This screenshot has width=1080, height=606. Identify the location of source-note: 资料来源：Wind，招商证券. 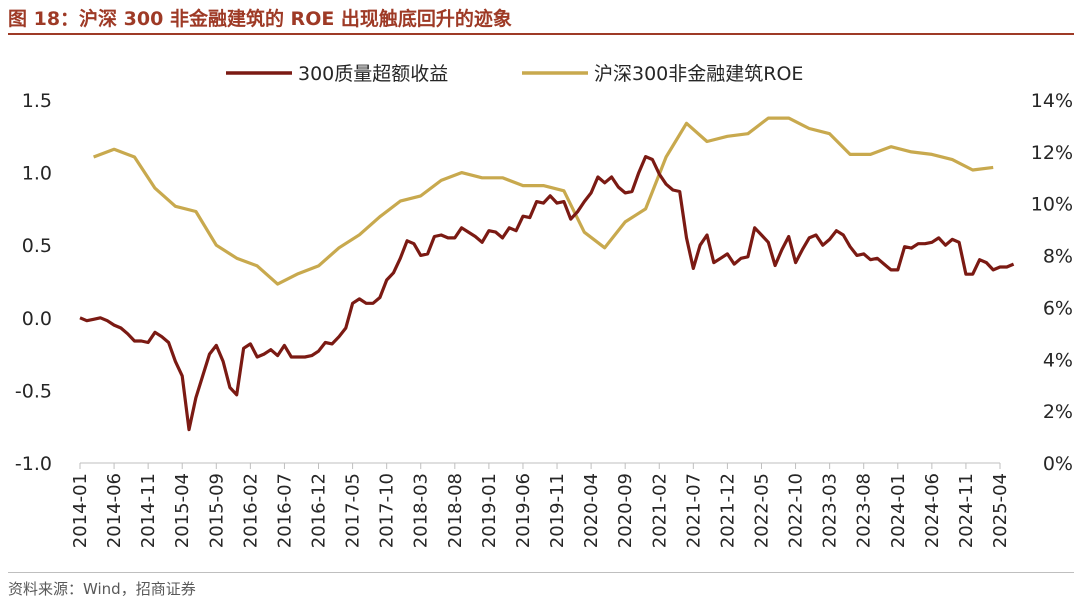
(102, 589).